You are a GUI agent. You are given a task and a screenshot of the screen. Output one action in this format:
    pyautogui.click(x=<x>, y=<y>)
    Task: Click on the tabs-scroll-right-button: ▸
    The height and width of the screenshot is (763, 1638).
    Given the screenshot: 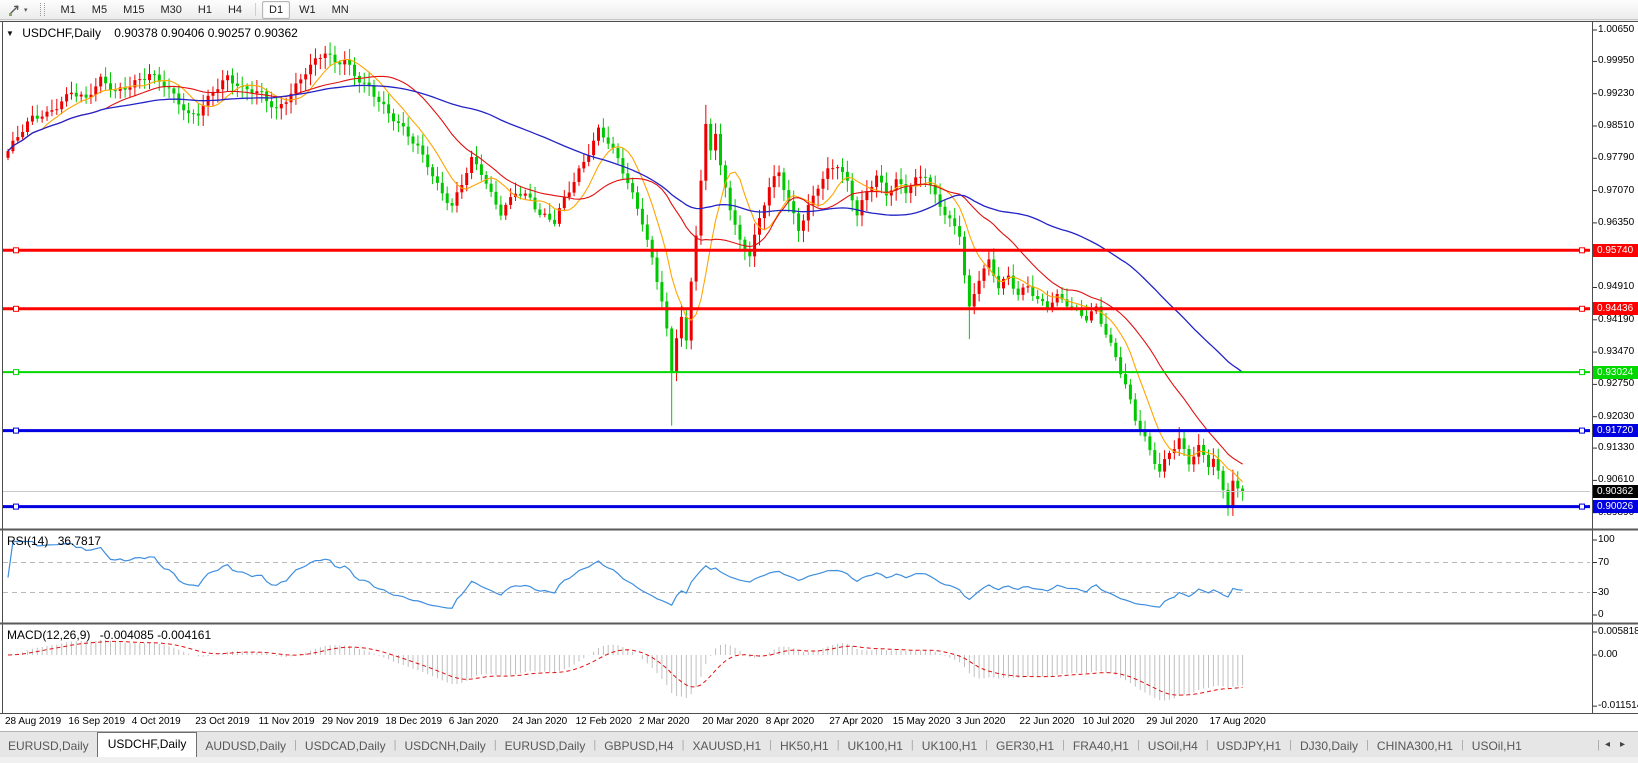 What is the action you would take?
    pyautogui.click(x=1622, y=744)
    